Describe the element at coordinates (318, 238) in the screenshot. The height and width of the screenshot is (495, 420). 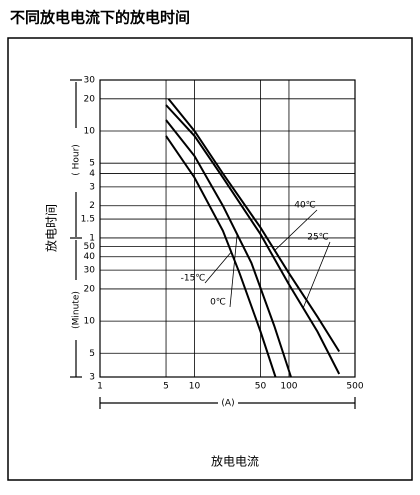
I see `series-label: 25℃` at that location.